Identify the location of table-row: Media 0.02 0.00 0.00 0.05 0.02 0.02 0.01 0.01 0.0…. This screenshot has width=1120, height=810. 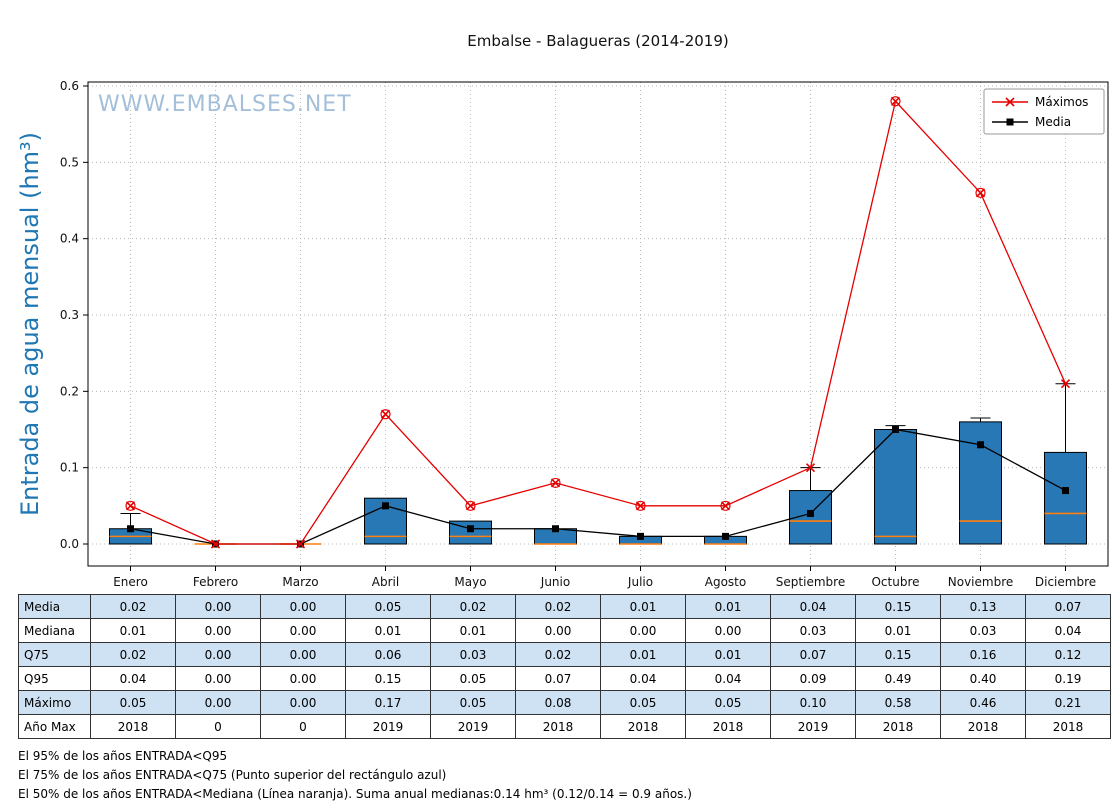
(564, 606).